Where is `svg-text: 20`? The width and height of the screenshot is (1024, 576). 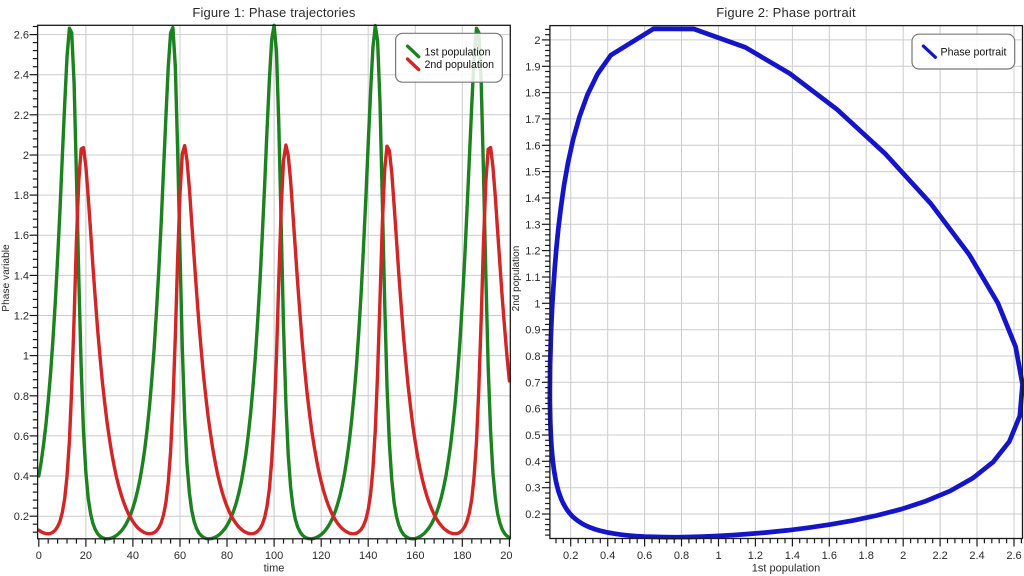 svg-text: 20 is located at coordinates (86, 556).